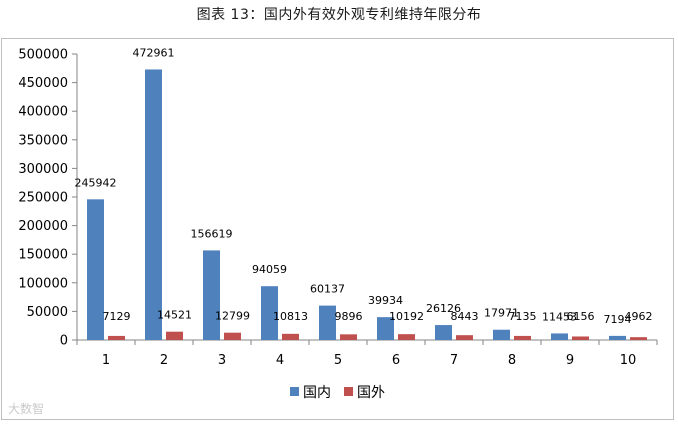  What do you see at coordinates (618, 319) in the screenshot?
I see `data-label-domestic: 7194` at bounding box center [618, 319].